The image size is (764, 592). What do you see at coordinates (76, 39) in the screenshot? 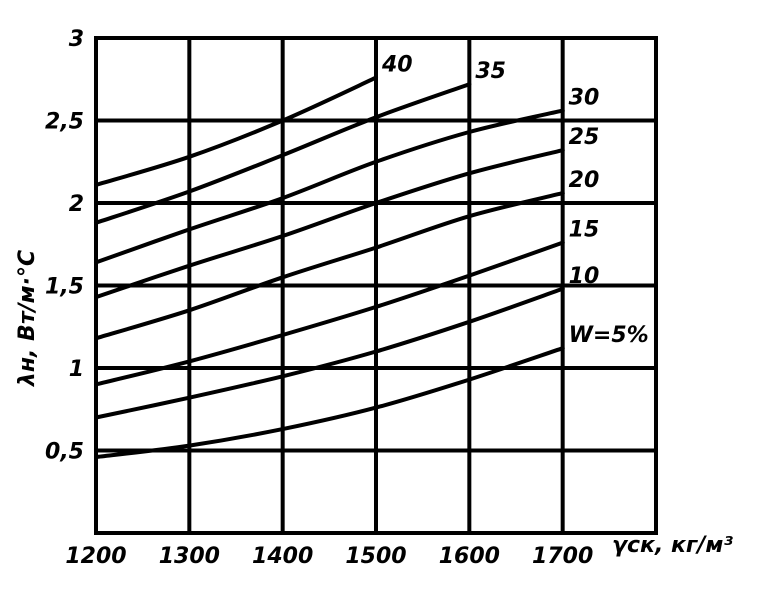
I see `y-tick-label-5: 3` at bounding box center [76, 39].